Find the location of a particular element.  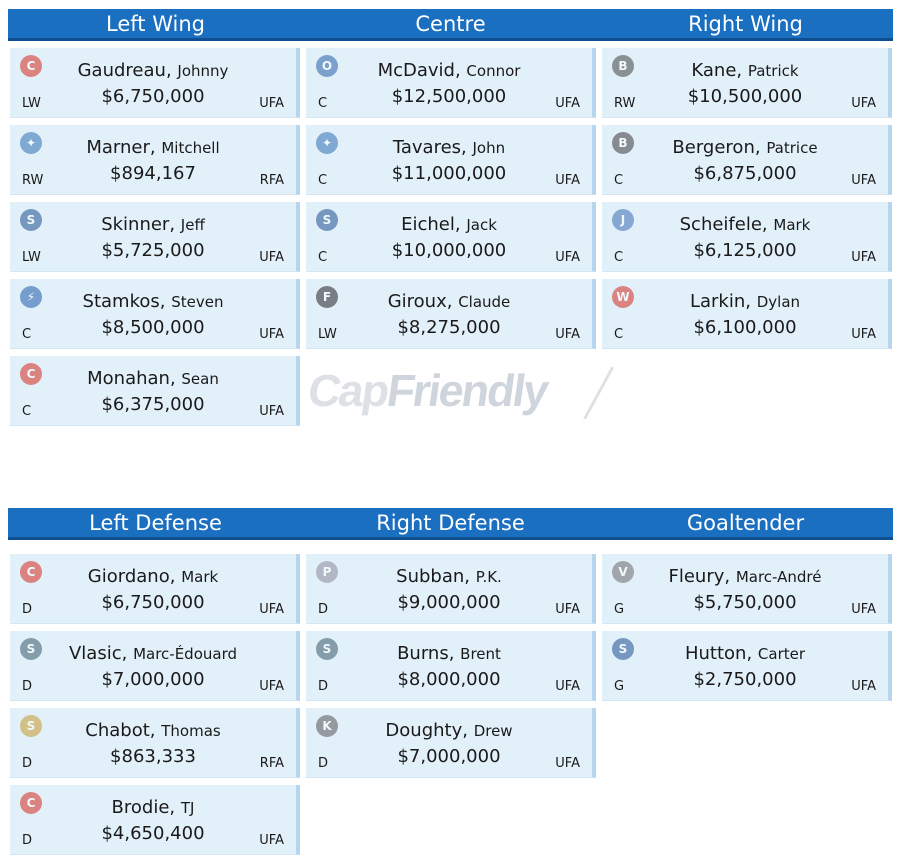

contract-status: RFA is located at coordinates (271, 180).